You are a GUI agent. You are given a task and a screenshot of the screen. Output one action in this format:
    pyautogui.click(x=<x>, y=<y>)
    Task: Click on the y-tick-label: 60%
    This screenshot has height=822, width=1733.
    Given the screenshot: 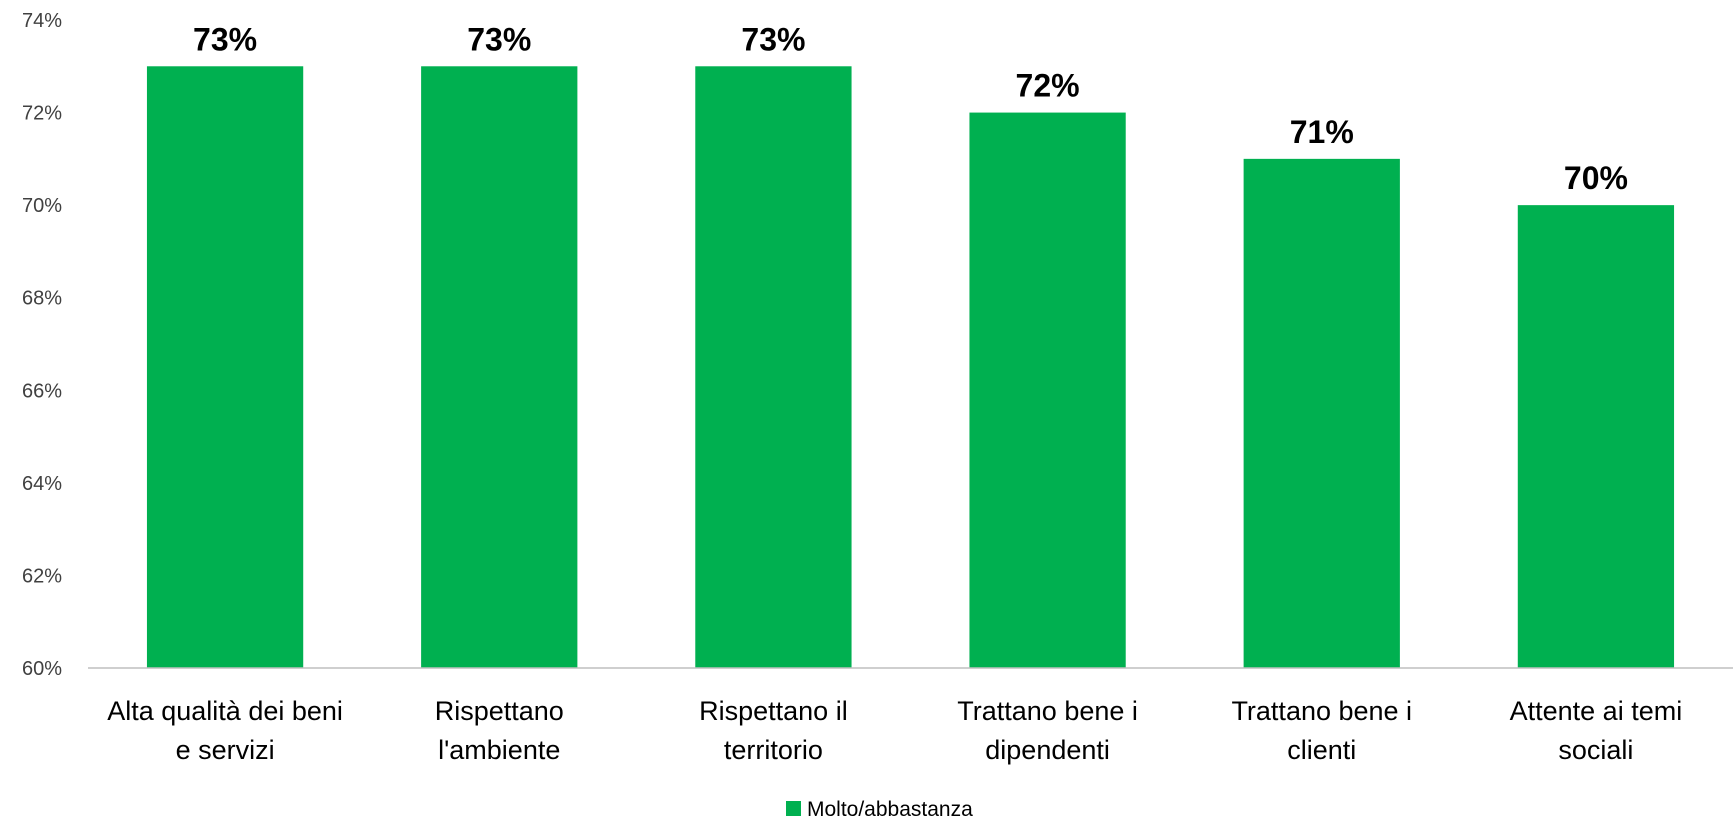 What is the action you would take?
    pyautogui.click(x=42, y=669)
    